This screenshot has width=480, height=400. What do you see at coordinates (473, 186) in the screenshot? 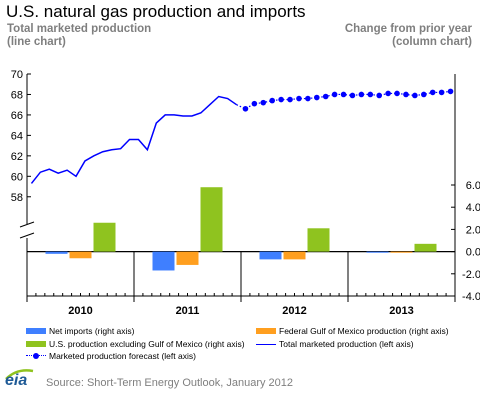
I see `right-axis-tick-label: 6.0` at bounding box center [473, 186].